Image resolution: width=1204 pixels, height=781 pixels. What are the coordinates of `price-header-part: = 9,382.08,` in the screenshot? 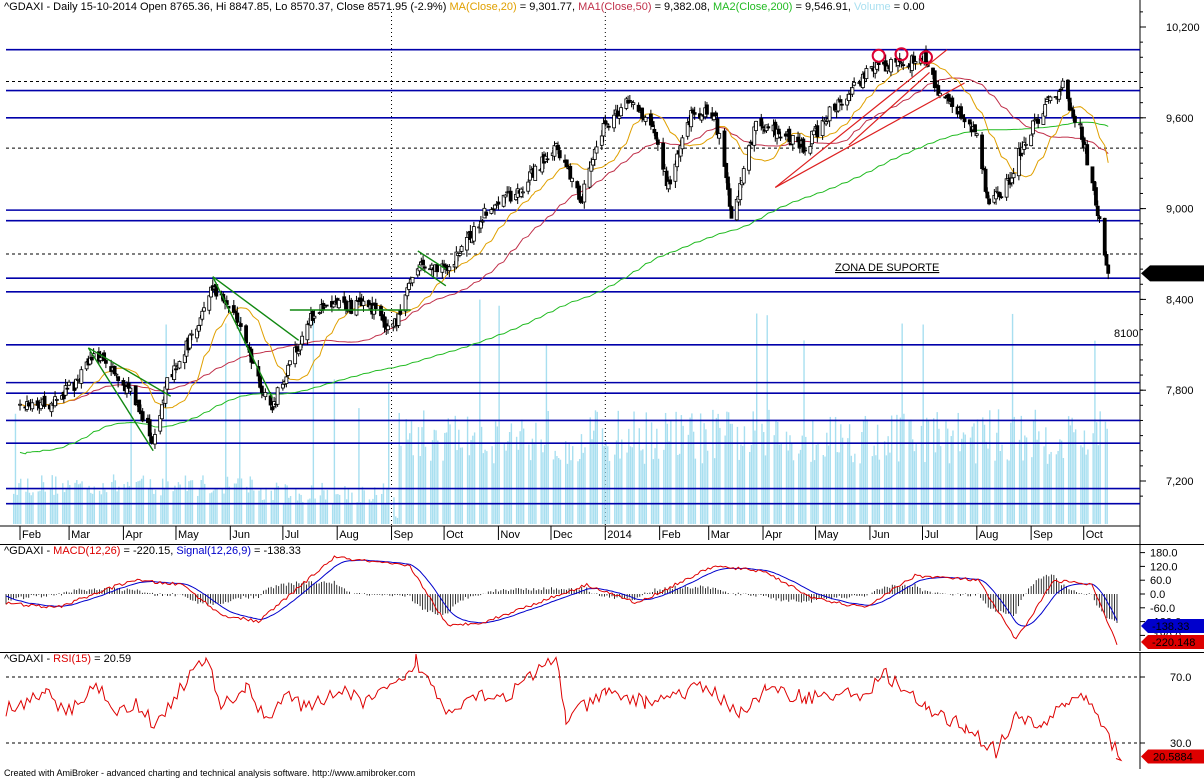 It's located at (682, 7).